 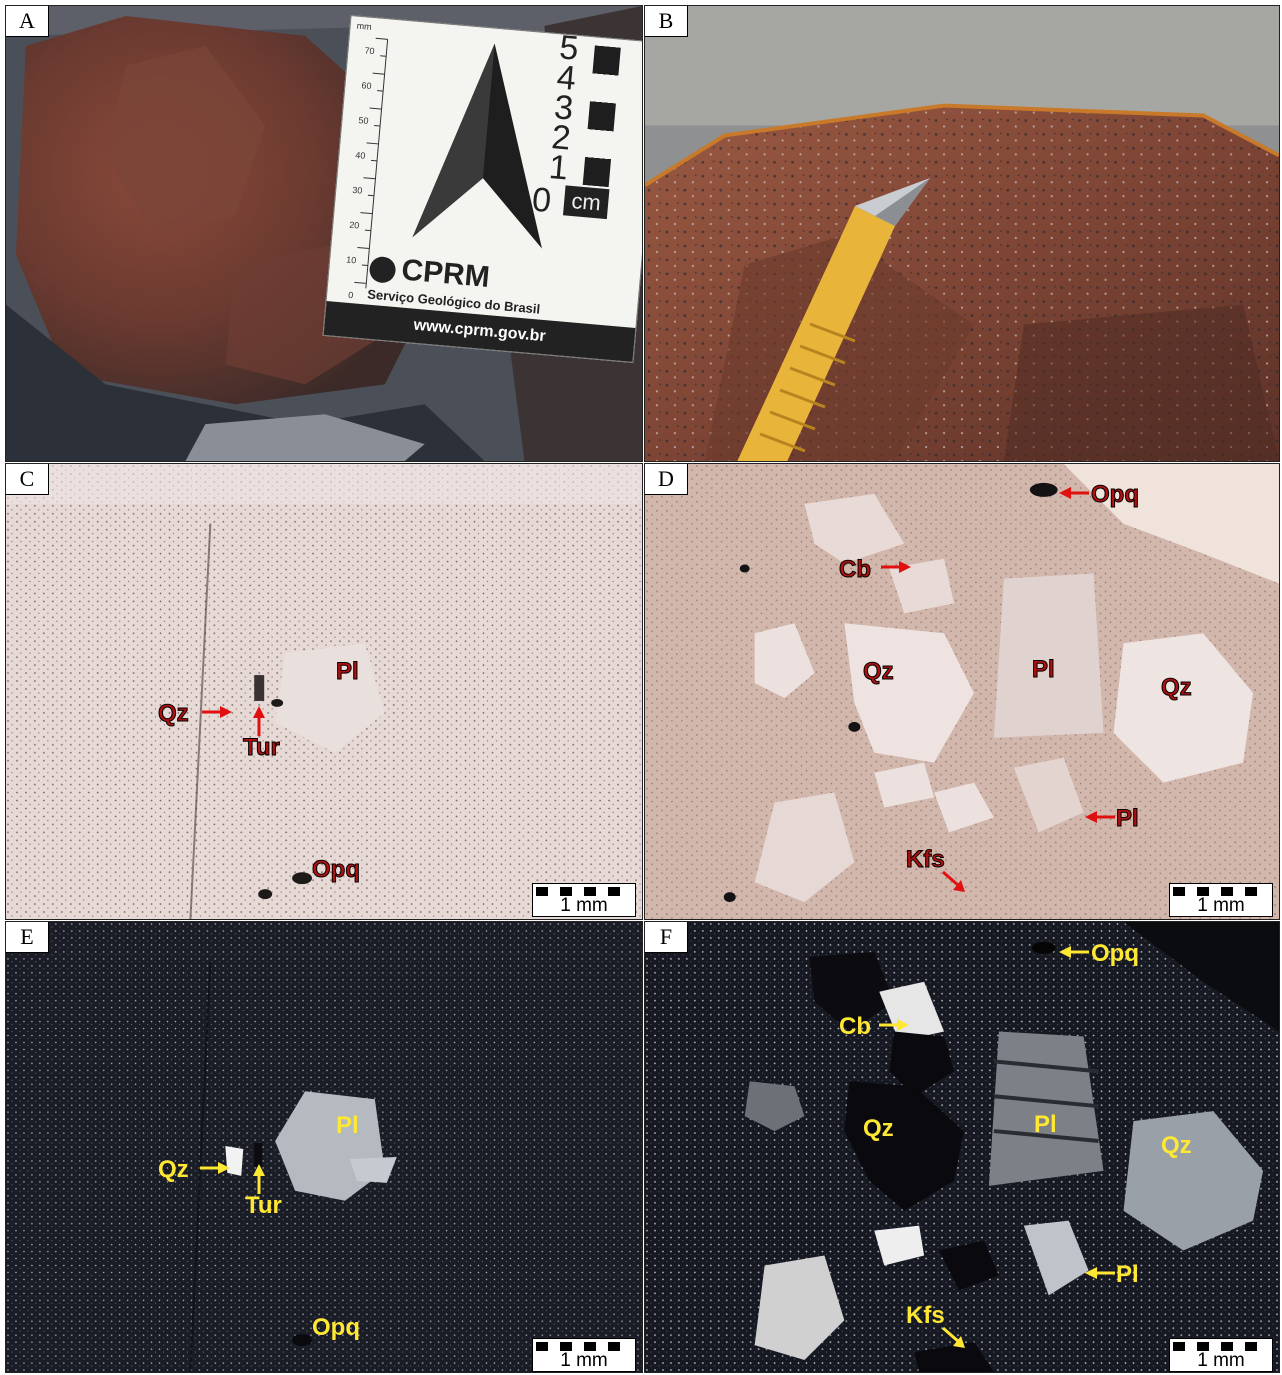 I want to click on ruler-tick-label: 30, so click(x=357, y=190).